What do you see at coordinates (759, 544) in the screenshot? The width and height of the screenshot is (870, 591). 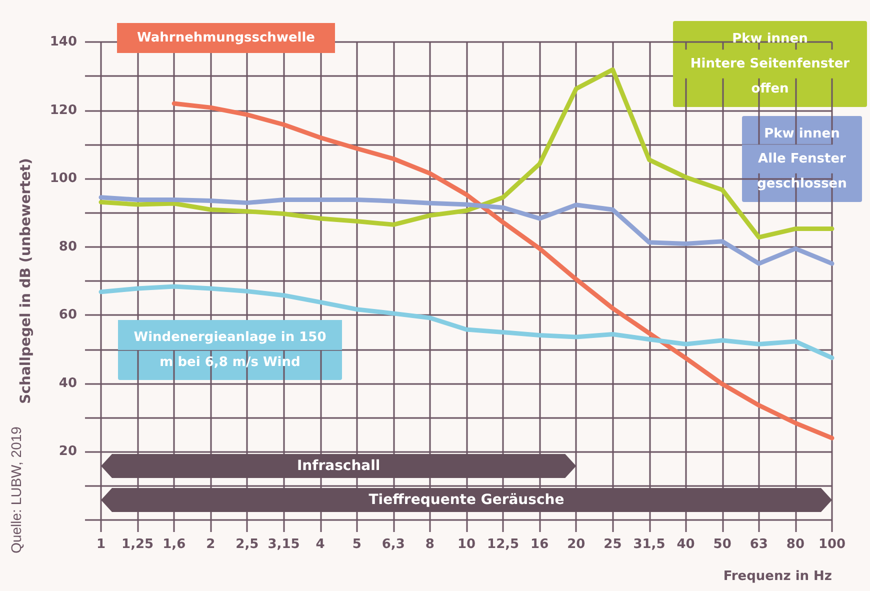 I see `x-tick-label: 63` at bounding box center [759, 544].